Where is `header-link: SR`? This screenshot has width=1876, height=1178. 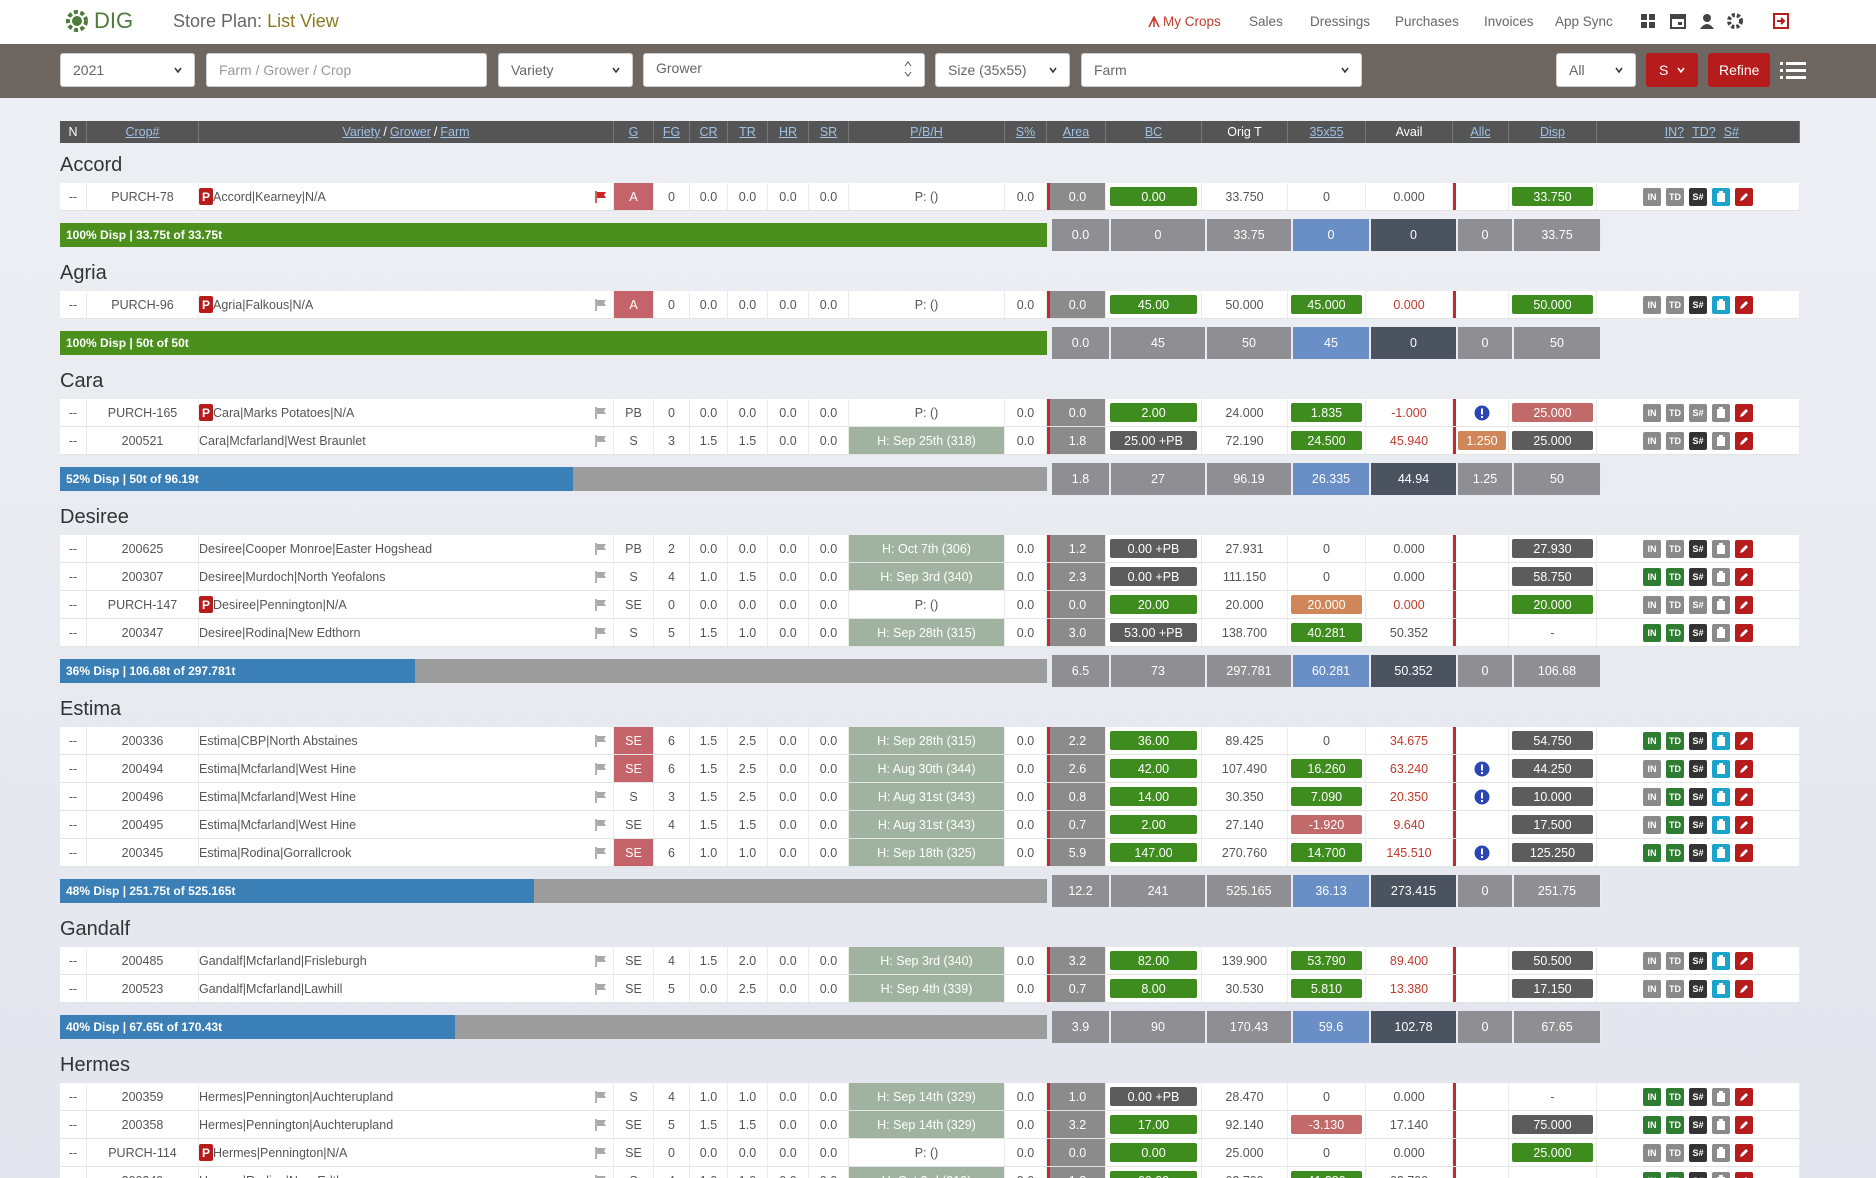
header-link: SR is located at coordinates (828, 132).